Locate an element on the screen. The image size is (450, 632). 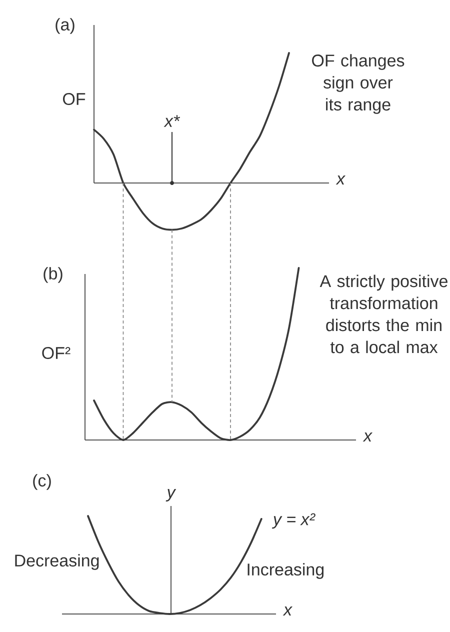
y-axis-title: OF² is located at coordinates (56, 353).